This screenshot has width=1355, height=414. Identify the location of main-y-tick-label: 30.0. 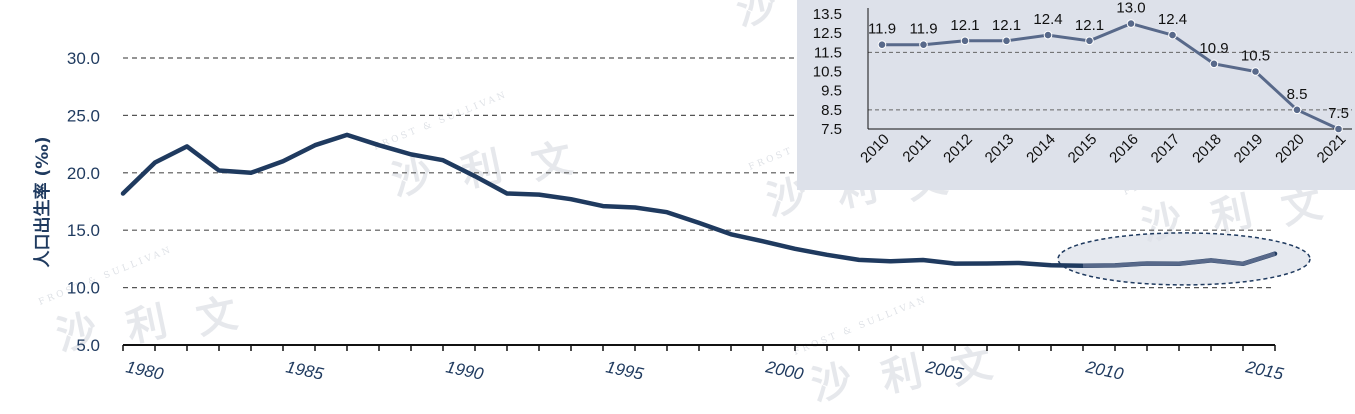
(83, 58).